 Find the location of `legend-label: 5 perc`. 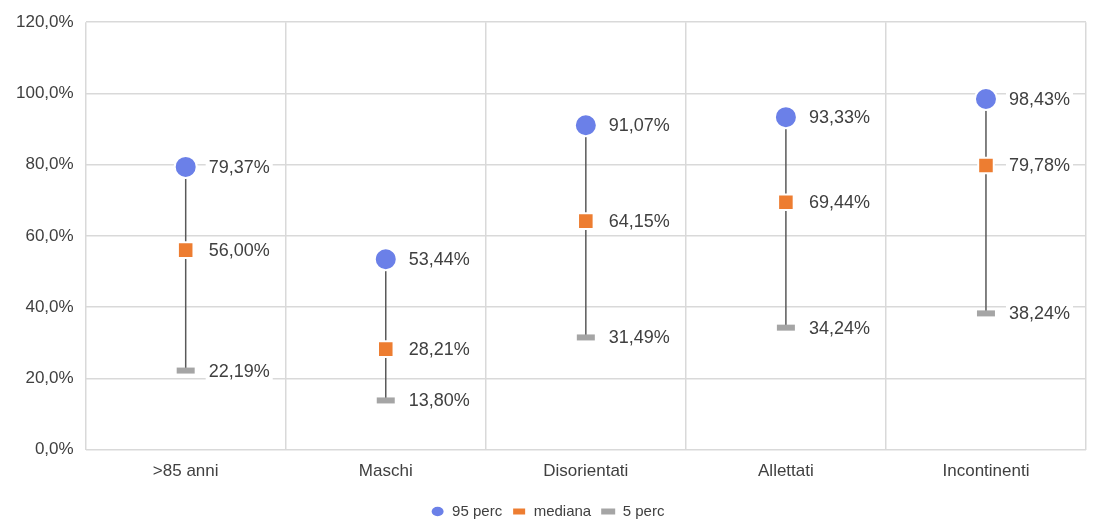

legend-label: 5 perc is located at coordinates (643, 510).